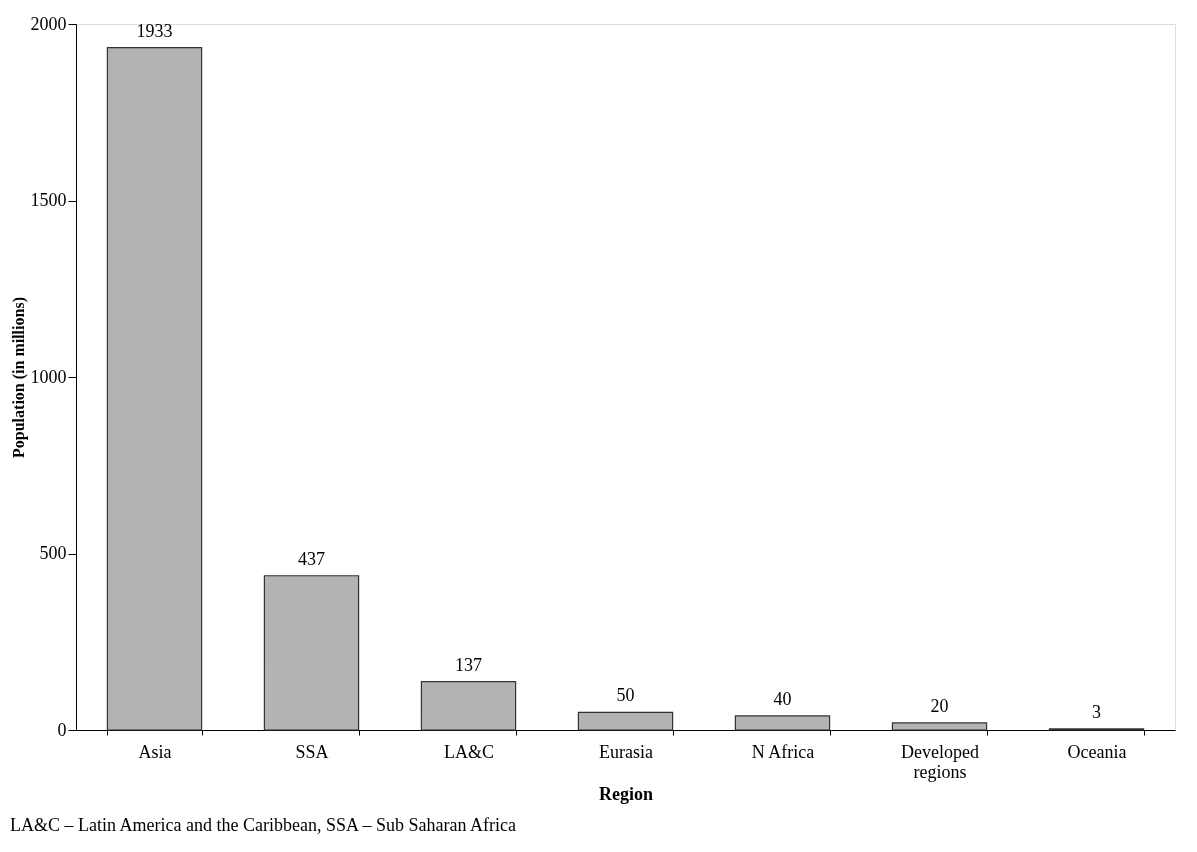 This screenshot has width=1197, height=852. Describe the element at coordinates (18, 377) in the screenshot. I see `y-axis-title: Population (in millions)` at that location.